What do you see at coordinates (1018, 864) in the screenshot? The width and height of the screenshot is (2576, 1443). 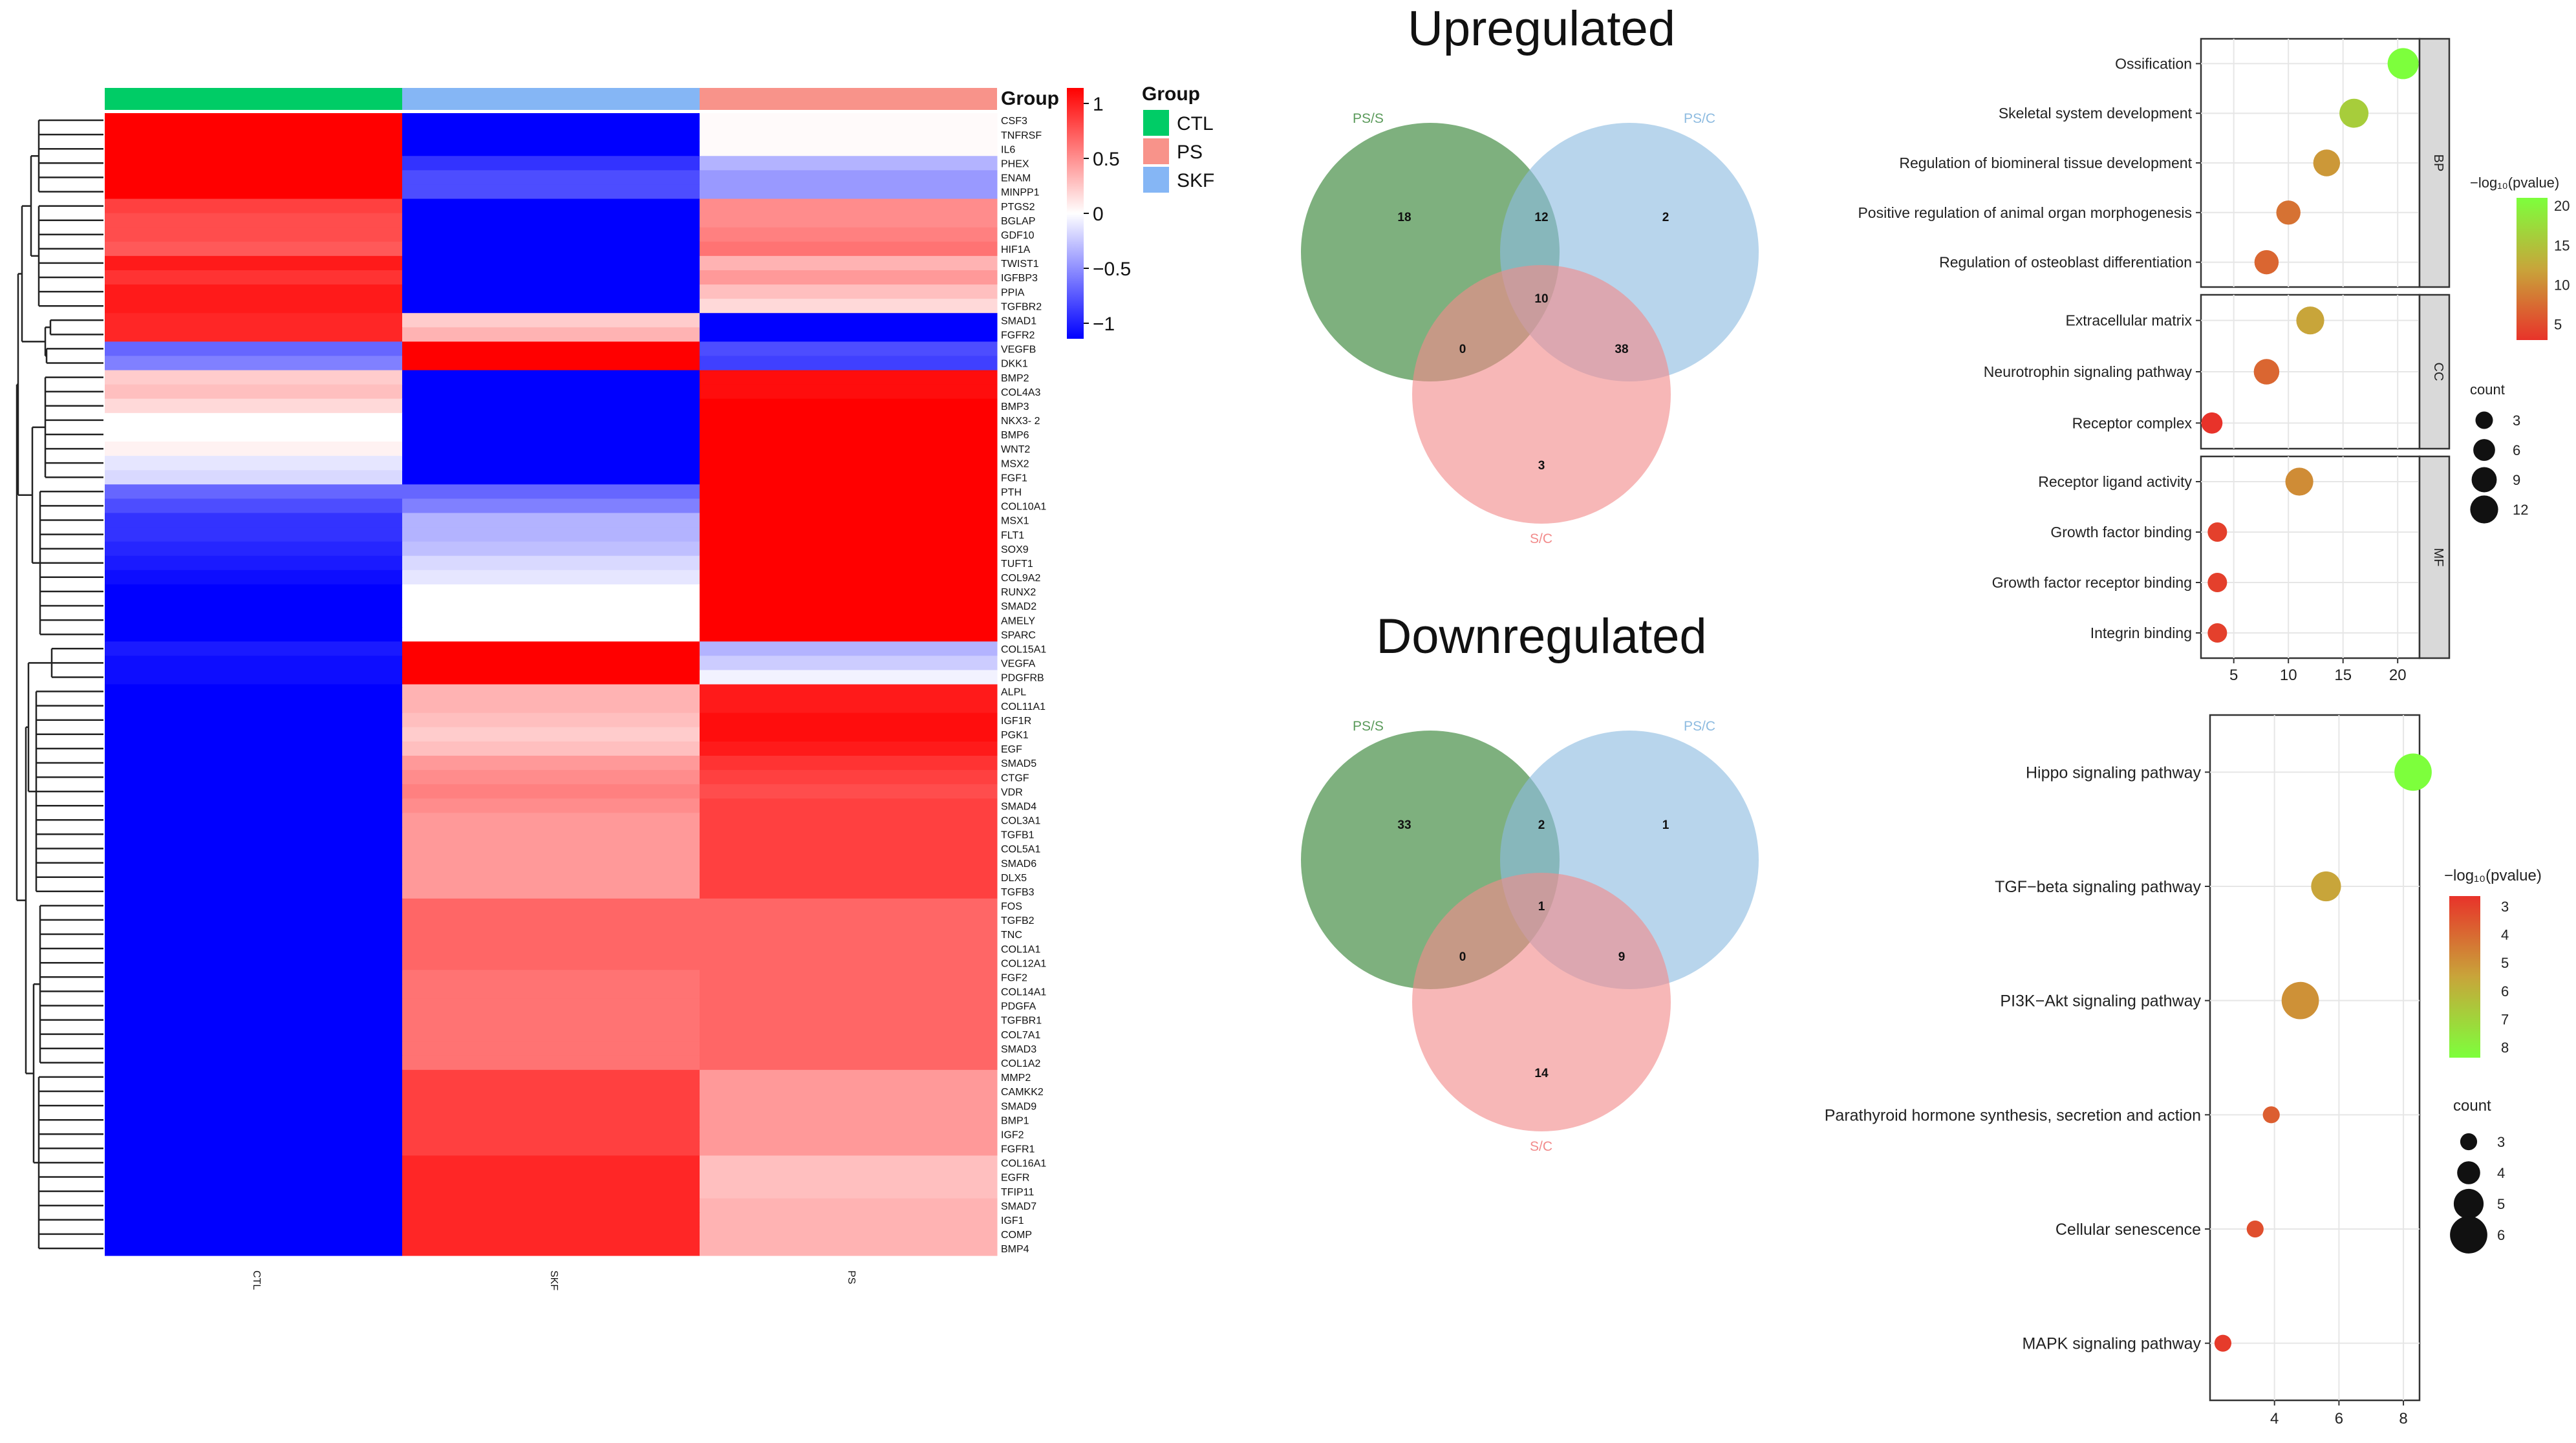 I see `gene-label: SMAD6` at bounding box center [1018, 864].